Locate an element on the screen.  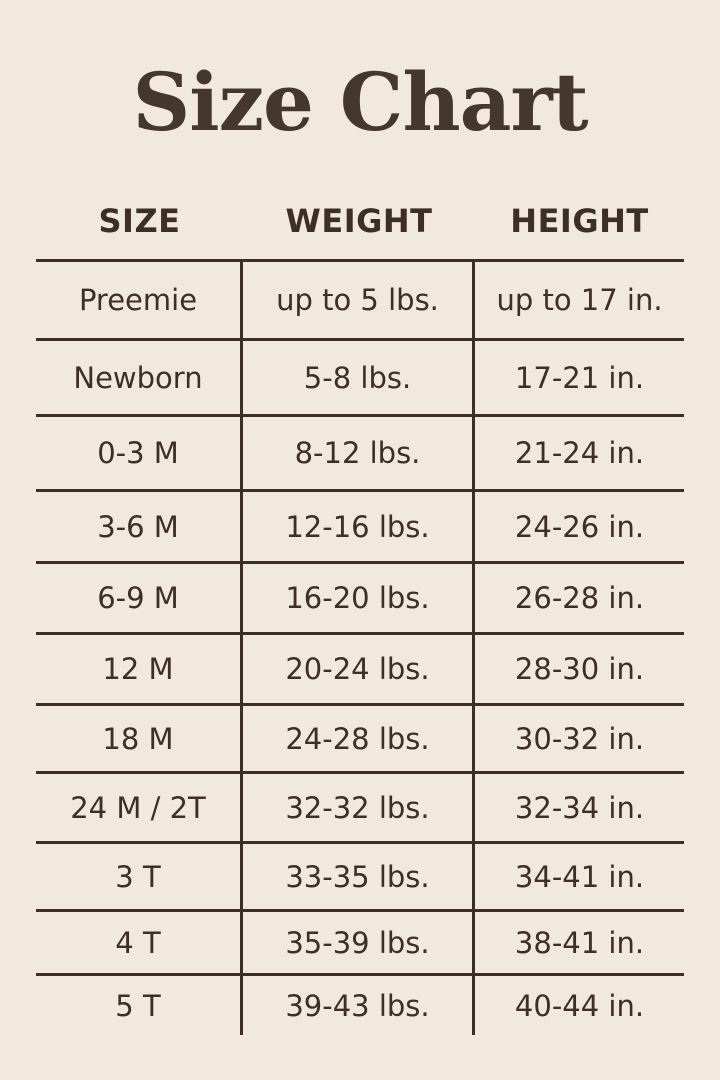
weight-cell: 35-39 lbs. is located at coordinates (359, 942).